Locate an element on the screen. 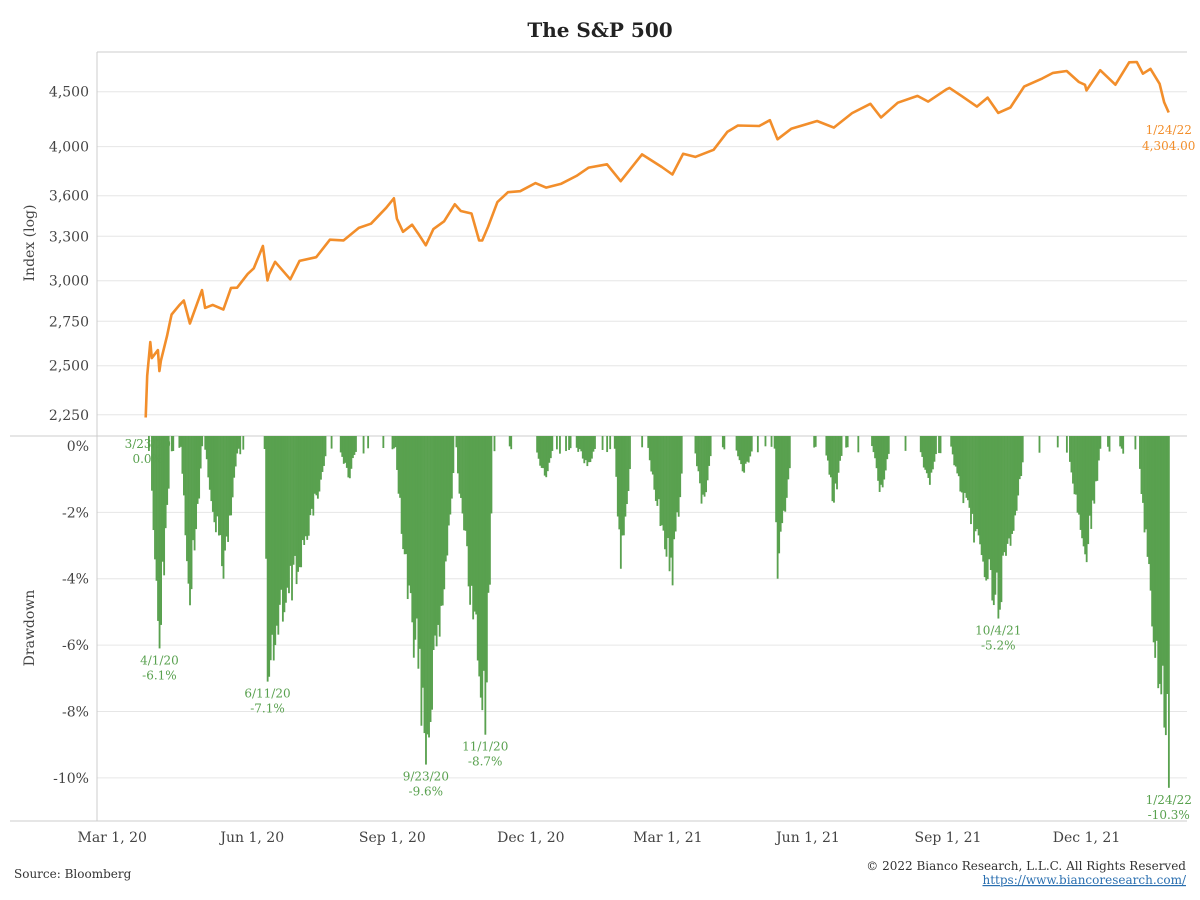  x-tick-label: Mar 1, 20 is located at coordinates (111, 838).